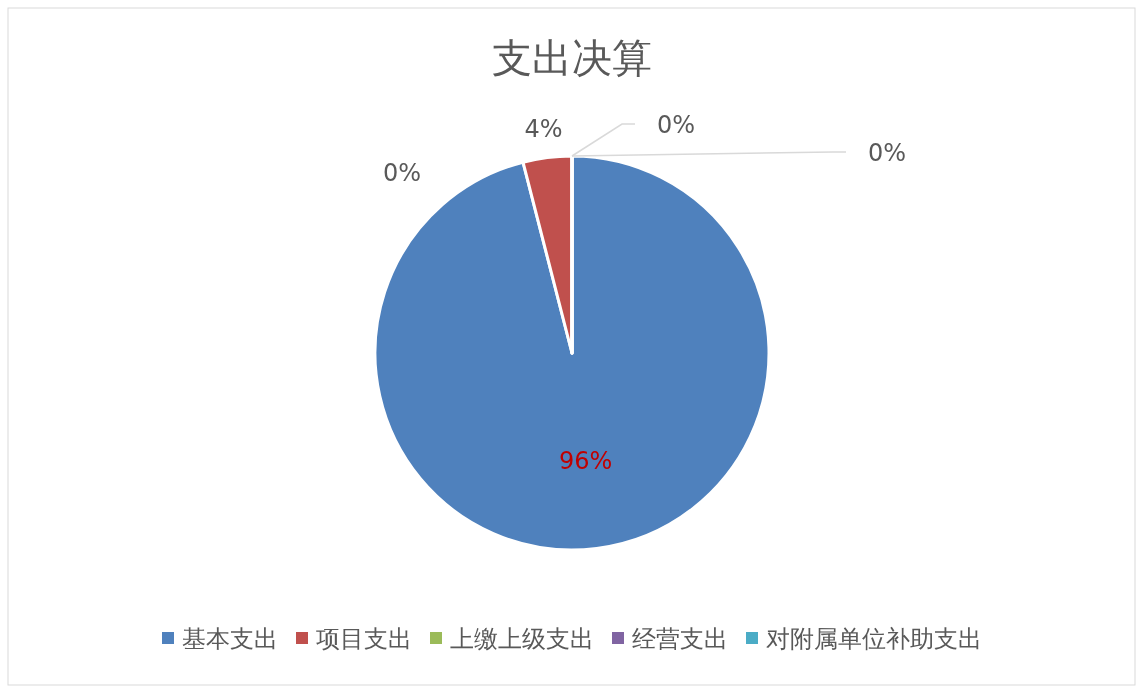  Describe the element at coordinates (230, 639) in the screenshot. I see `legend-label: 基本支出` at that location.